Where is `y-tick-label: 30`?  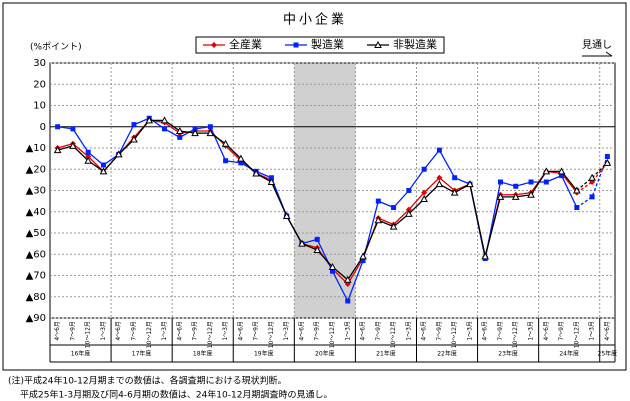 y-tick-label: 30 is located at coordinates (39, 63).